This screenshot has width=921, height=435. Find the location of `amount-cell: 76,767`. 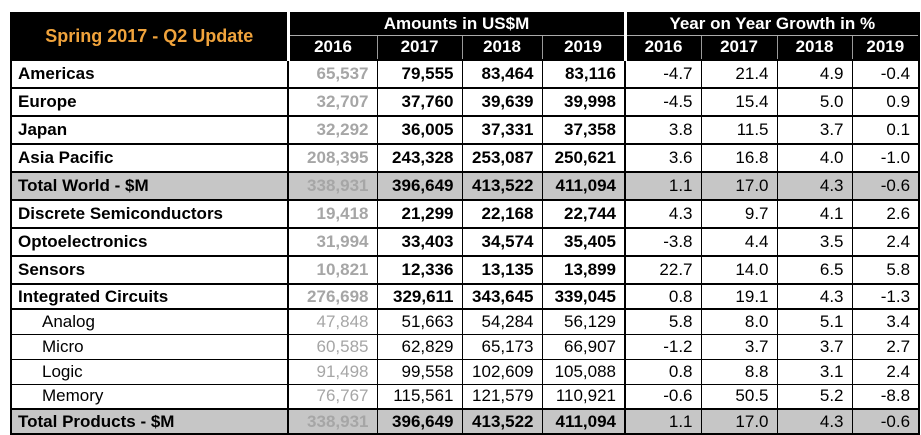

amount-cell: 76,767 is located at coordinates (332, 396).